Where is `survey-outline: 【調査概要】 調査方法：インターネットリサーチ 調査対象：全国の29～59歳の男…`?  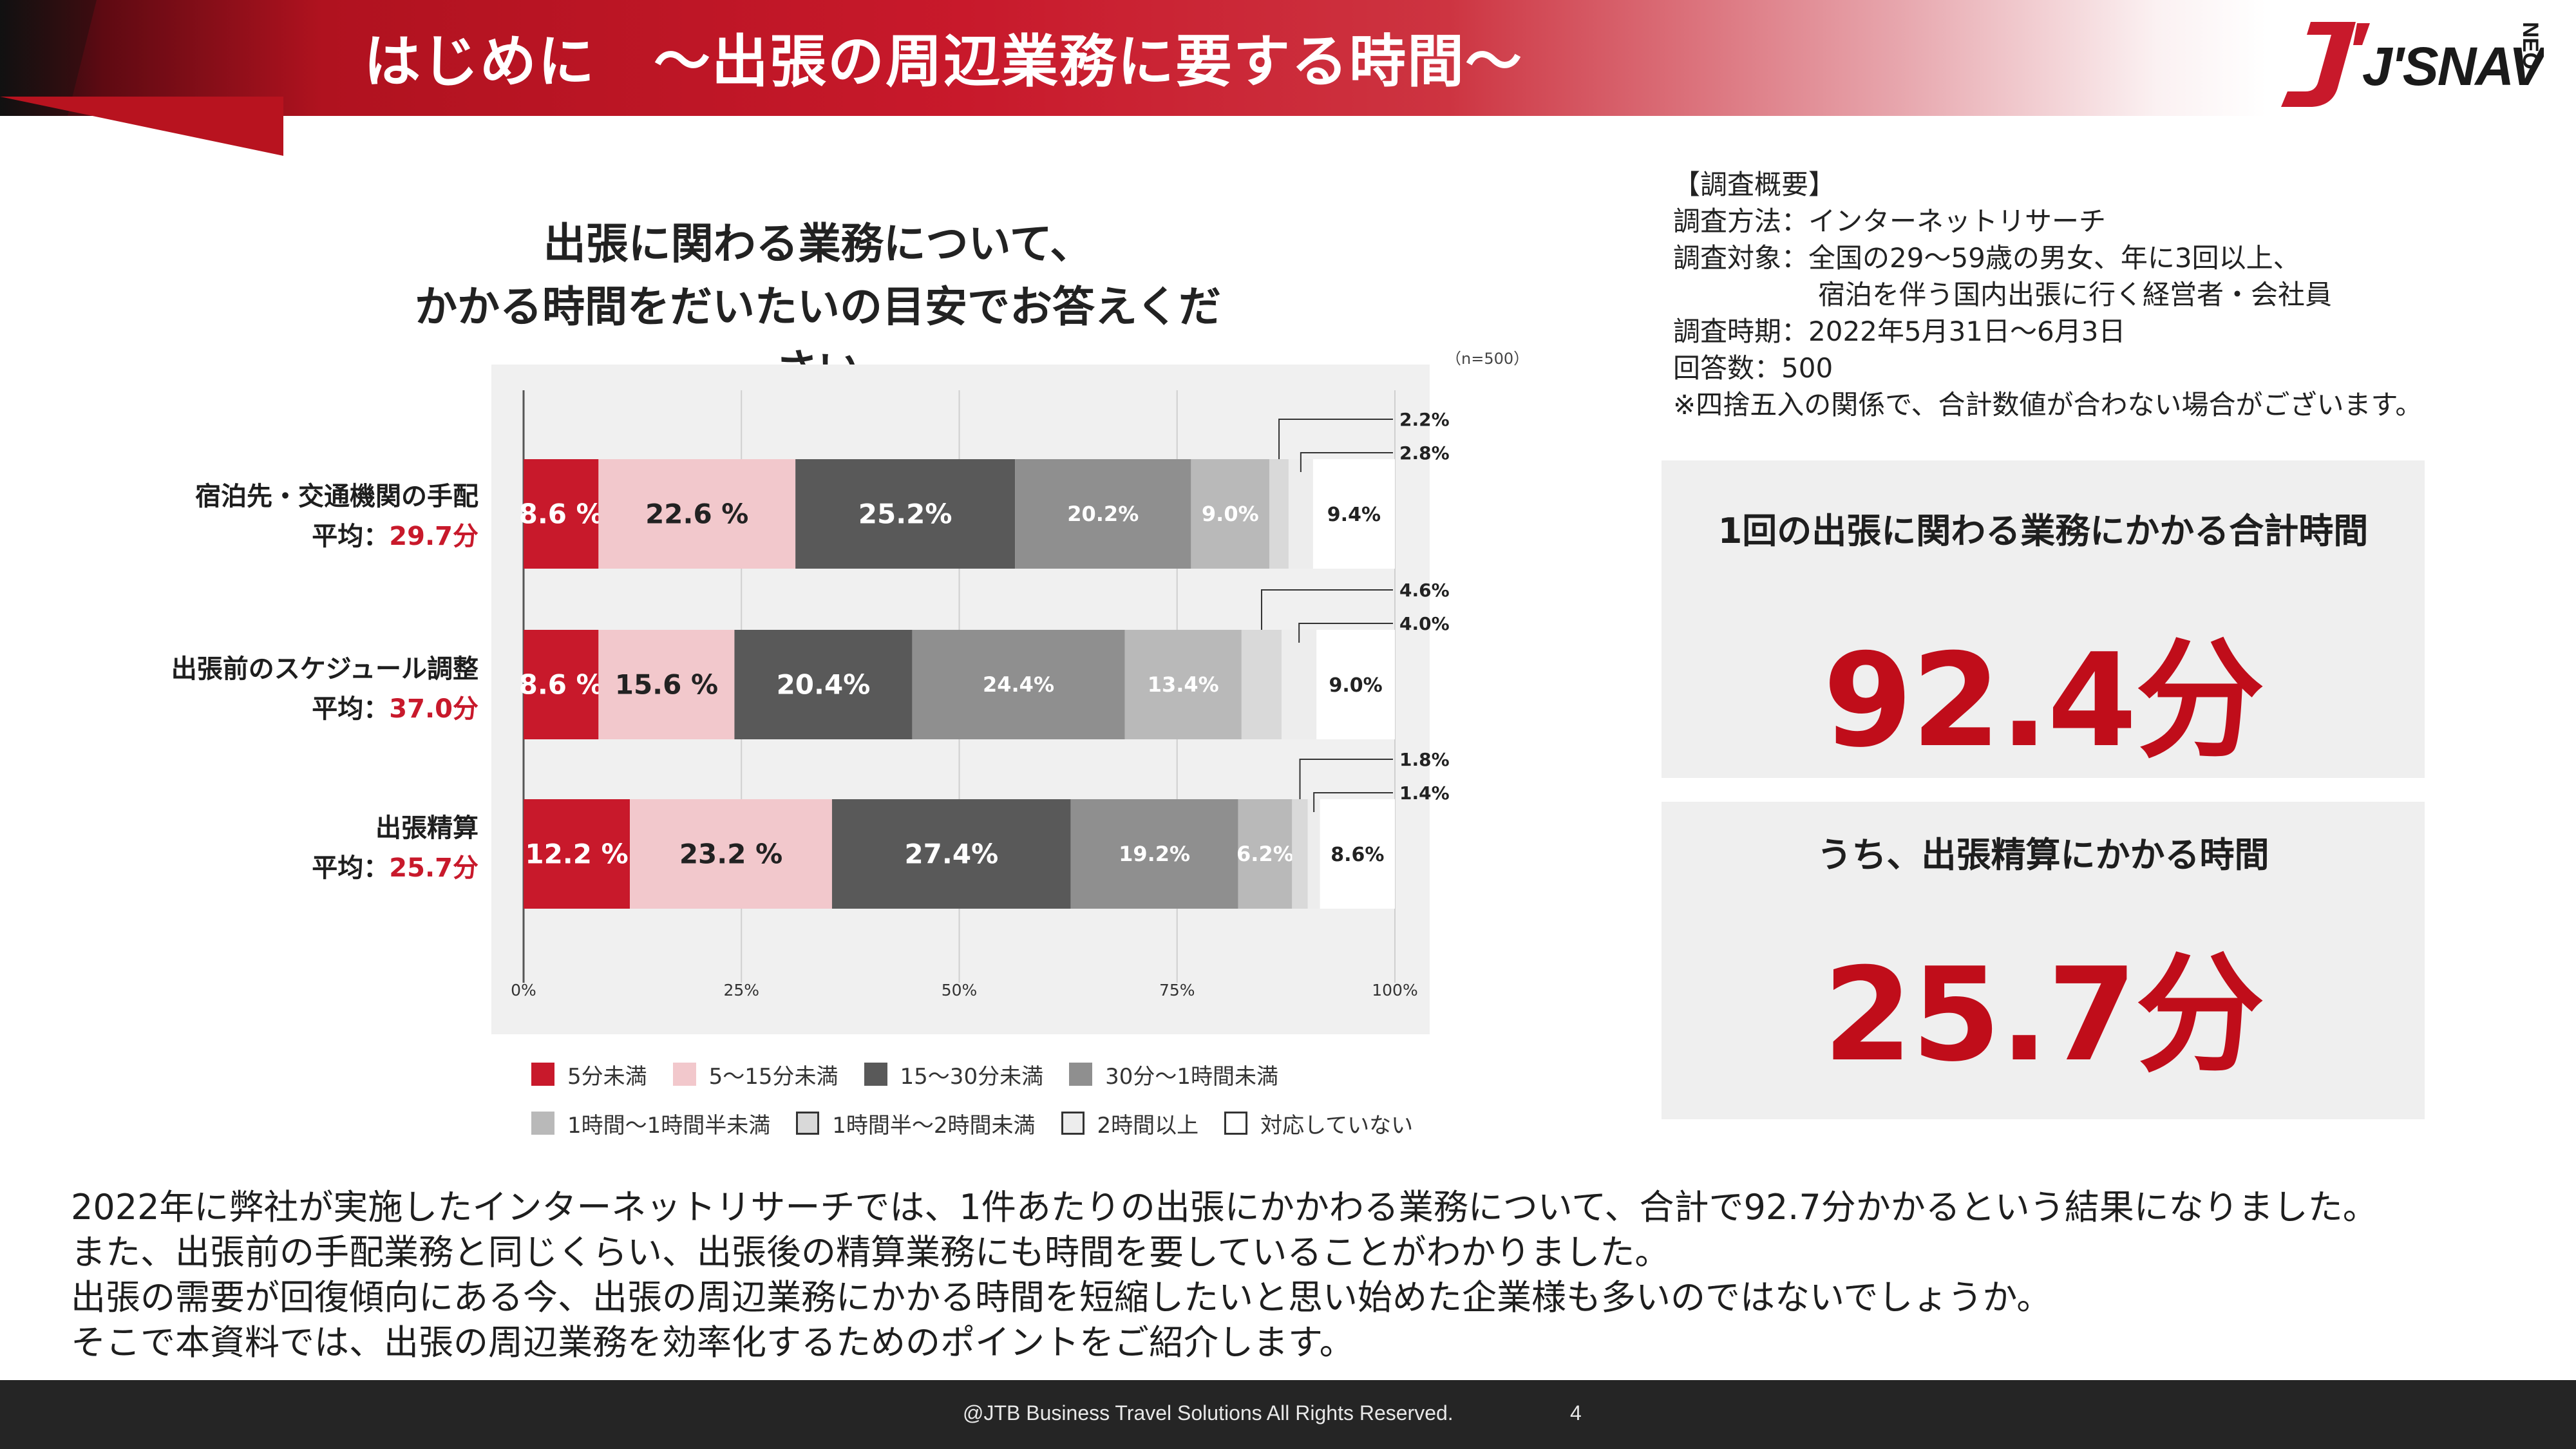
survey-outline: 【調査概要】 調査方法：インターネットリサーチ 調査対象：全国の29～59歳の男… is located at coordinates (2117, 294).